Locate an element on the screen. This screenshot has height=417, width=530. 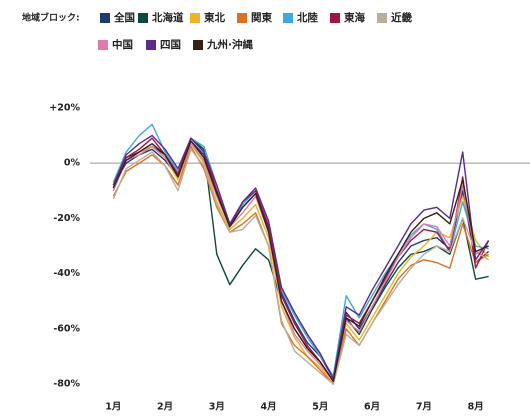
legend-label: 中国 is located at coordinates (122, 44).